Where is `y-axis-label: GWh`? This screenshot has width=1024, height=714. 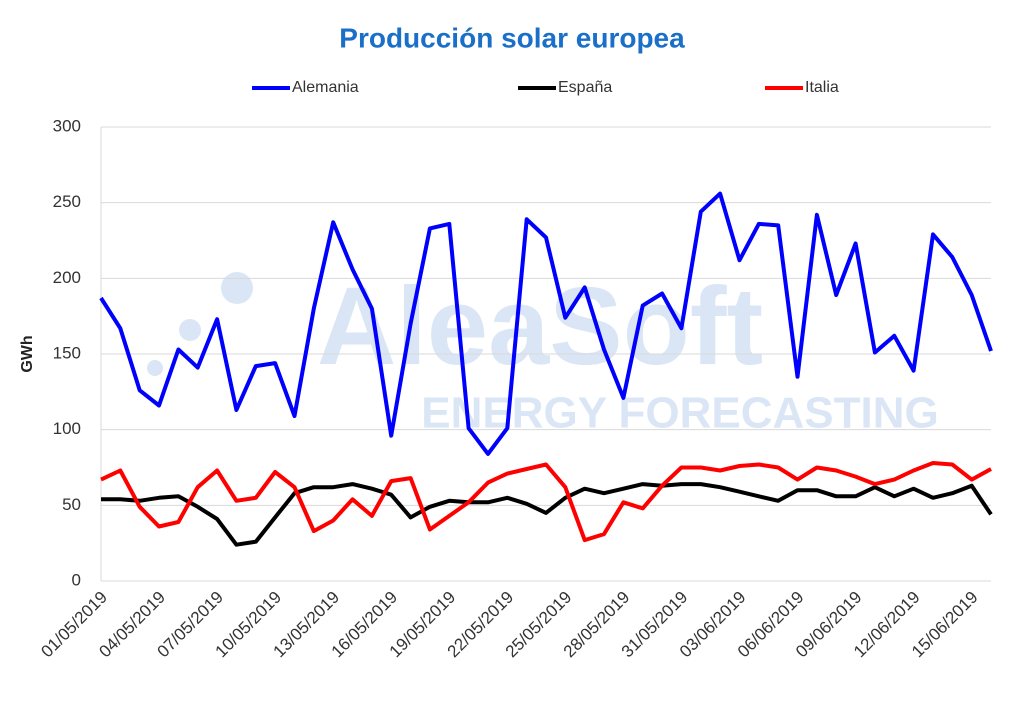
y-axis-label: GWh is located at coordinates (27, 353).